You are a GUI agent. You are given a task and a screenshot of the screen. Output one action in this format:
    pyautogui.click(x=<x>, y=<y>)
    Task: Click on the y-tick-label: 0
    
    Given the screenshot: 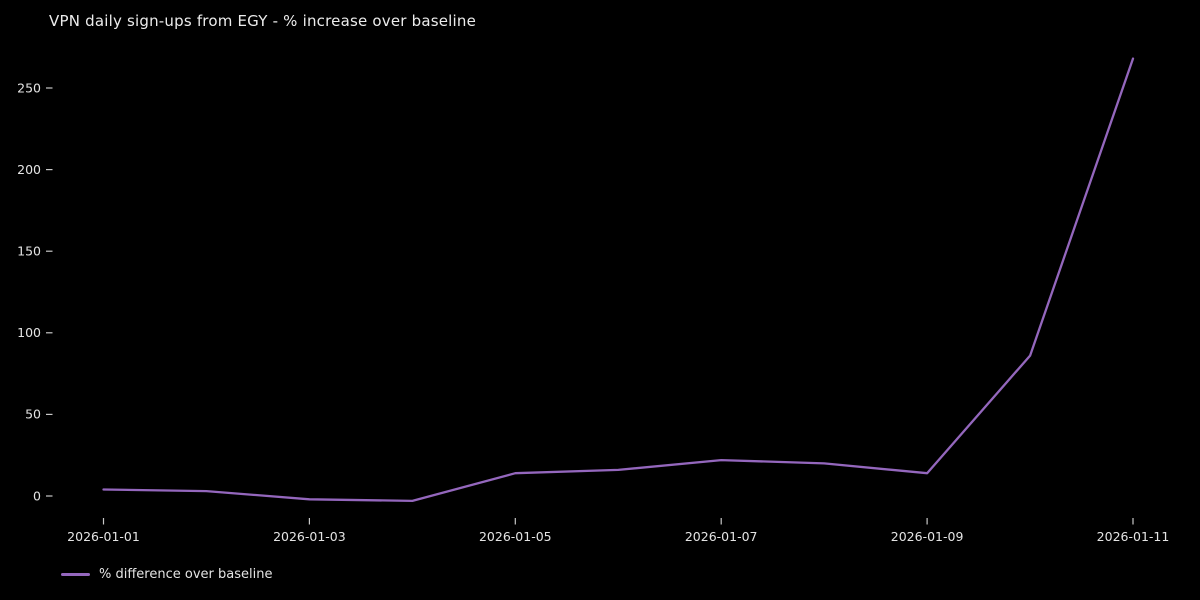 What is the action you would take?
    pyautogui.click(x=37, y=495)
    